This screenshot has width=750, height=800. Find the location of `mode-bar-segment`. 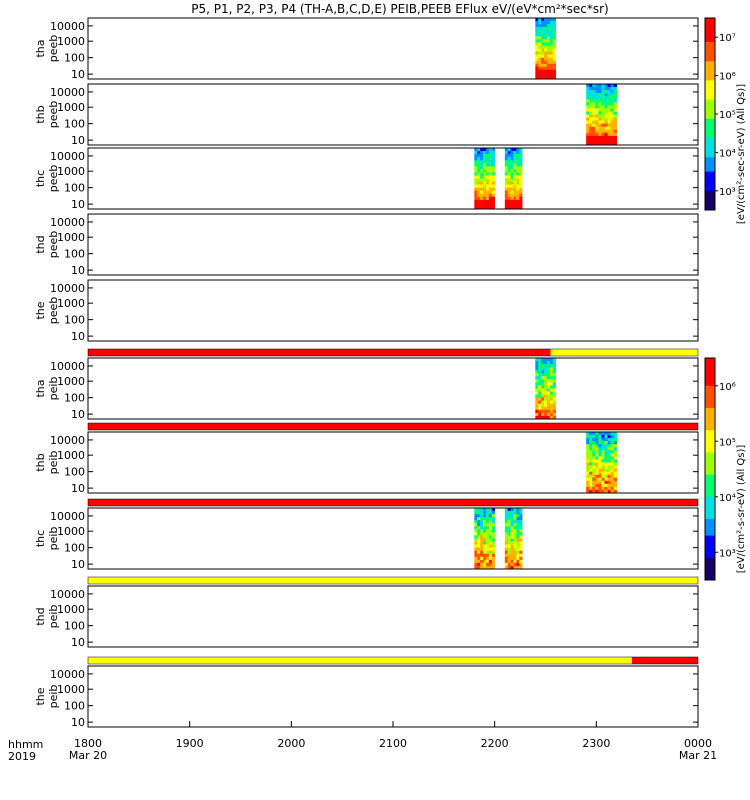

mode-bar-segment is located at coordinates (664, 660).